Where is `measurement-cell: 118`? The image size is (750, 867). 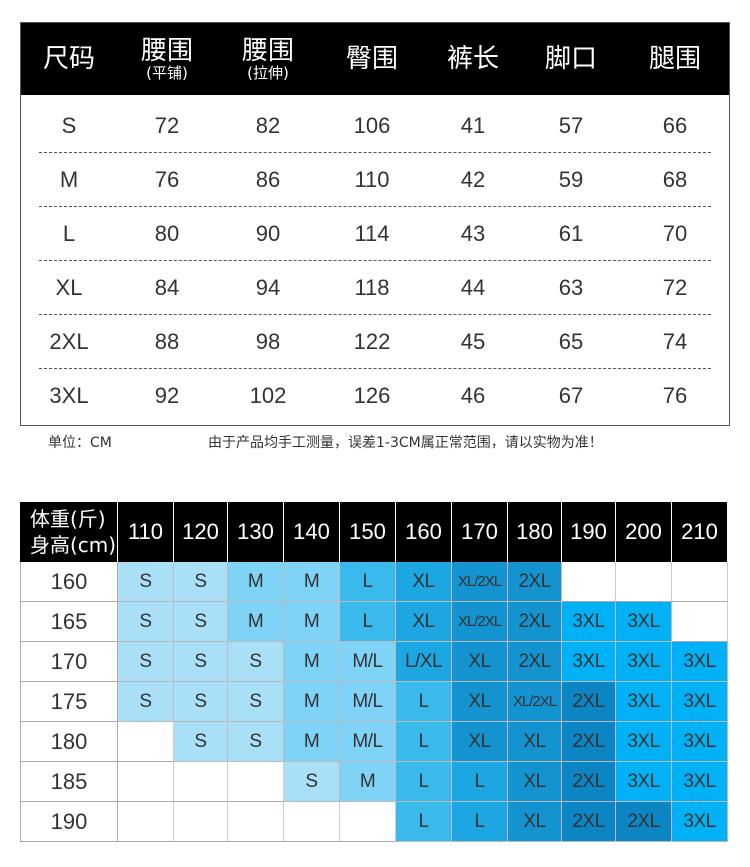 measurement-cell: 118 is located at coordinates (372, 287).